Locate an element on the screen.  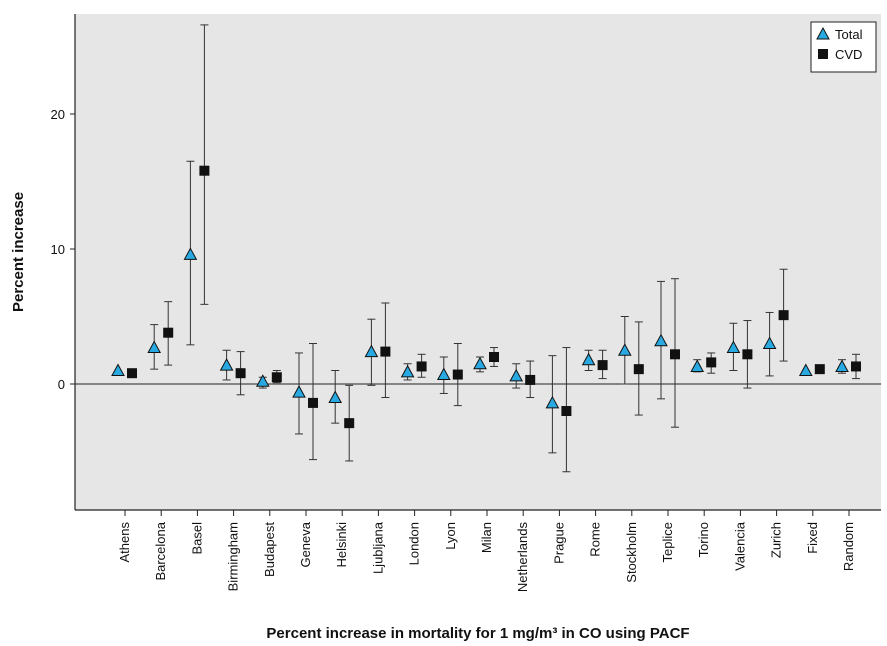
x-tick-label: Prague is located at coordinates (558, 543).